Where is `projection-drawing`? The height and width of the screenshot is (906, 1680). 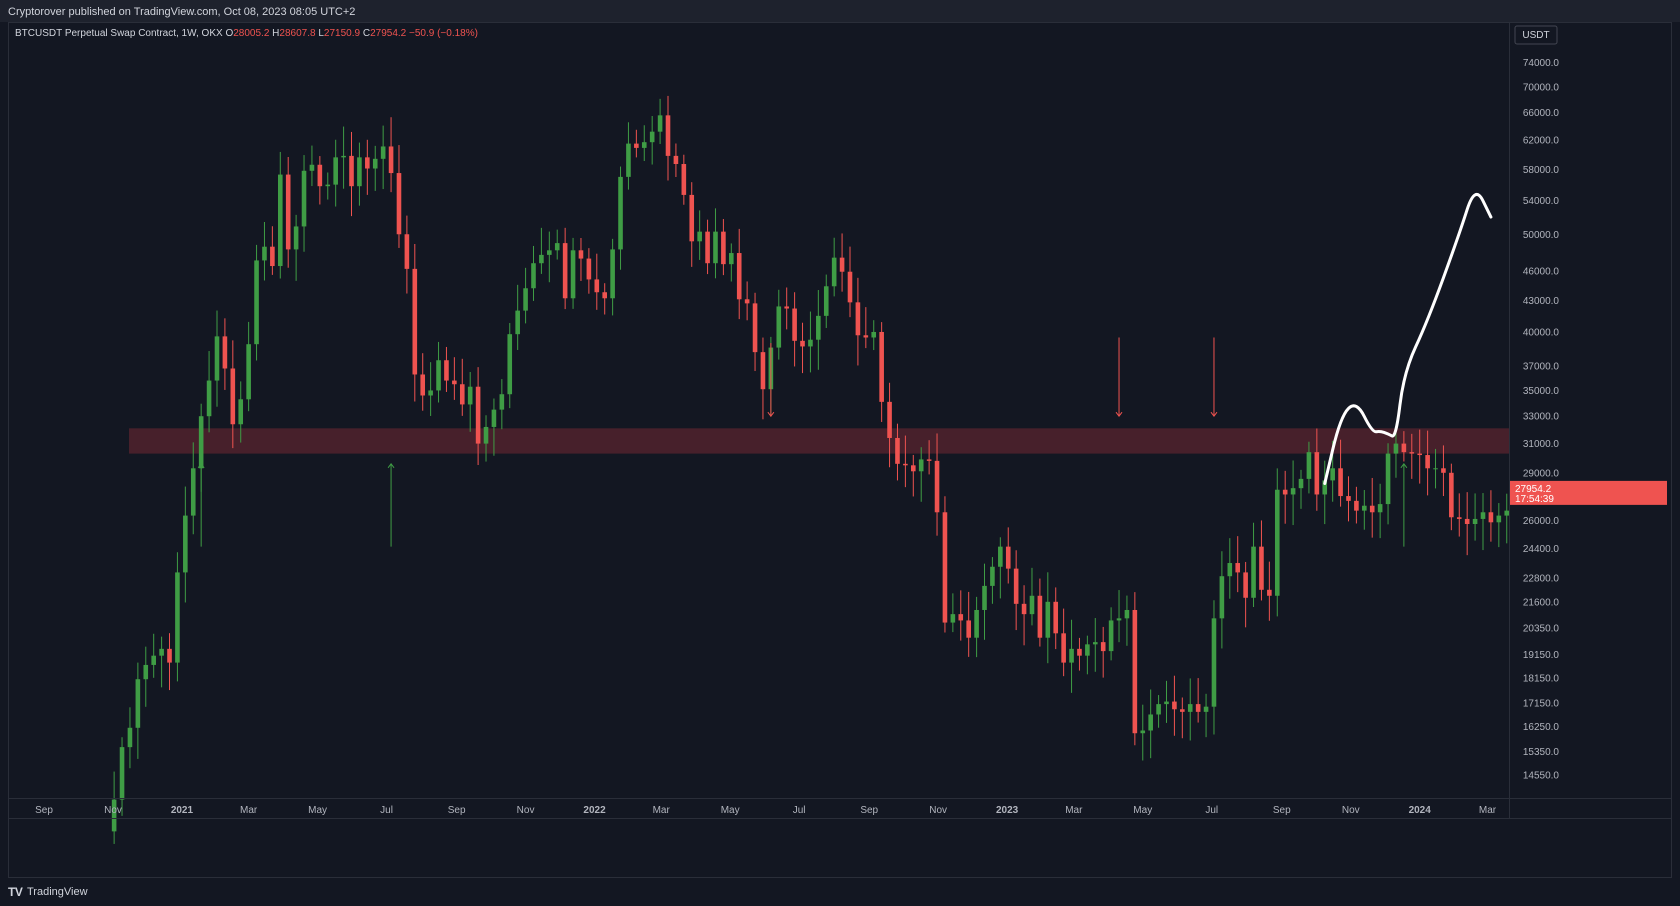 projection-drawing is located at coordinates (1408, 338).